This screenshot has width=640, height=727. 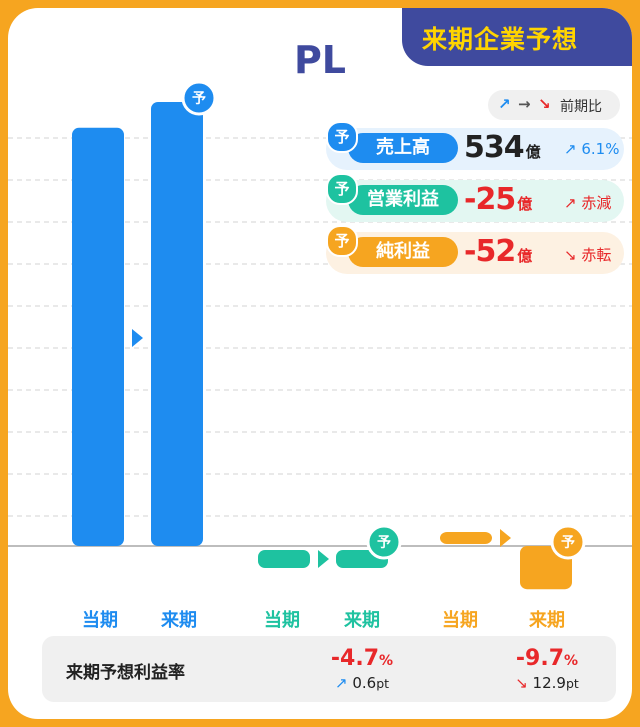 I want to click on period-label-op-prev: 当期, so click(x=282, y=620).